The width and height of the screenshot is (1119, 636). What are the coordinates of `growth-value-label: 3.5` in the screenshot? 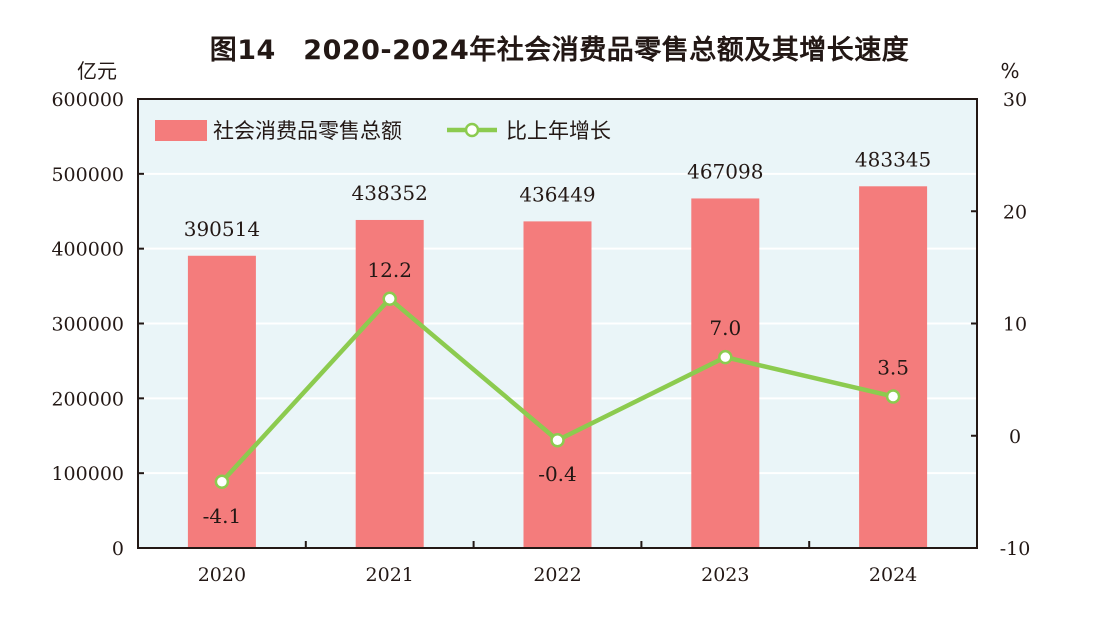 It's located at (893, 367).